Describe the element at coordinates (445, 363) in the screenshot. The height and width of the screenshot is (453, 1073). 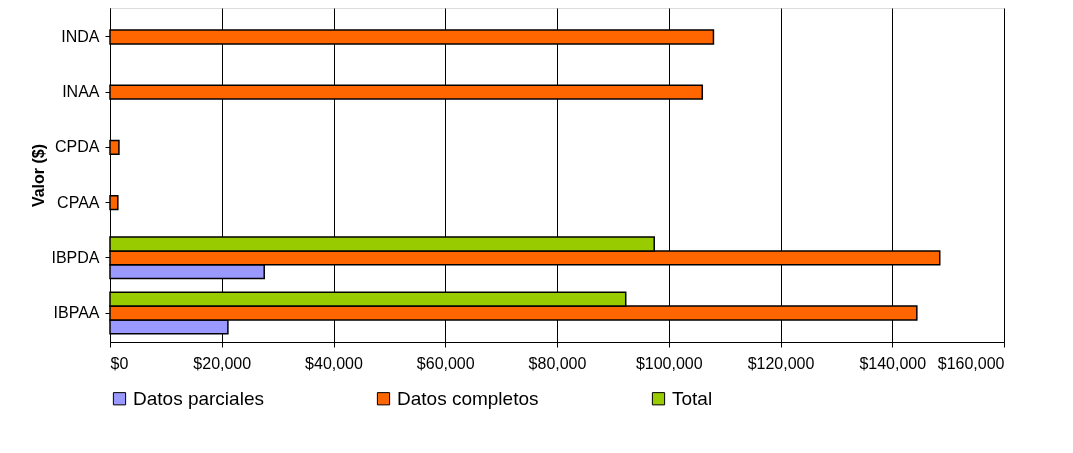
I see `x-tick-label: $60,000` at that location.